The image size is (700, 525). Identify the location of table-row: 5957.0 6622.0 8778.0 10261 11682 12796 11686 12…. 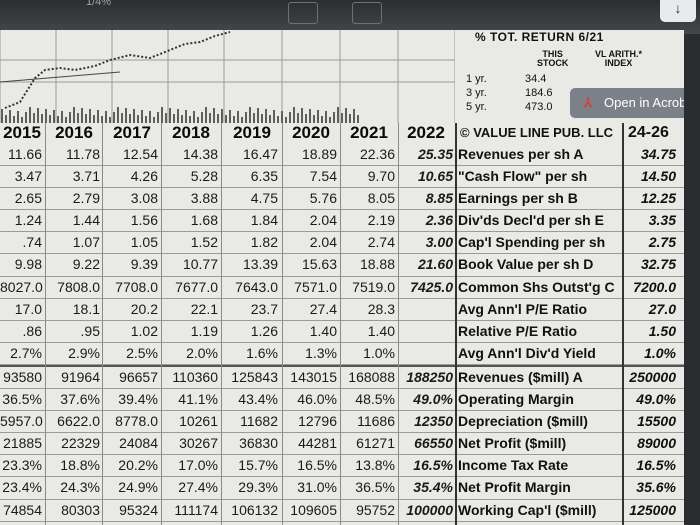
(342, 422).